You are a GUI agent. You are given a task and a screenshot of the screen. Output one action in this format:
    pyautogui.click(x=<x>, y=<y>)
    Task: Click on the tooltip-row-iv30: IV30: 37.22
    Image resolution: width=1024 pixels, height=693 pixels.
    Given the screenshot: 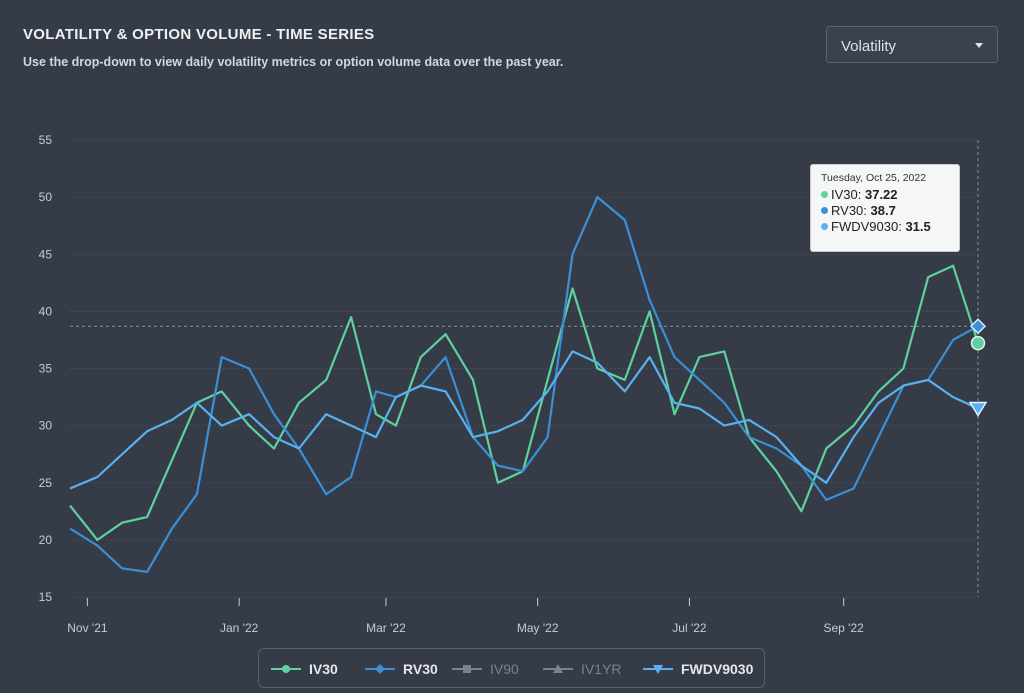 What is the action you would take?
    pyautogui.click(x=886, y=195)
    